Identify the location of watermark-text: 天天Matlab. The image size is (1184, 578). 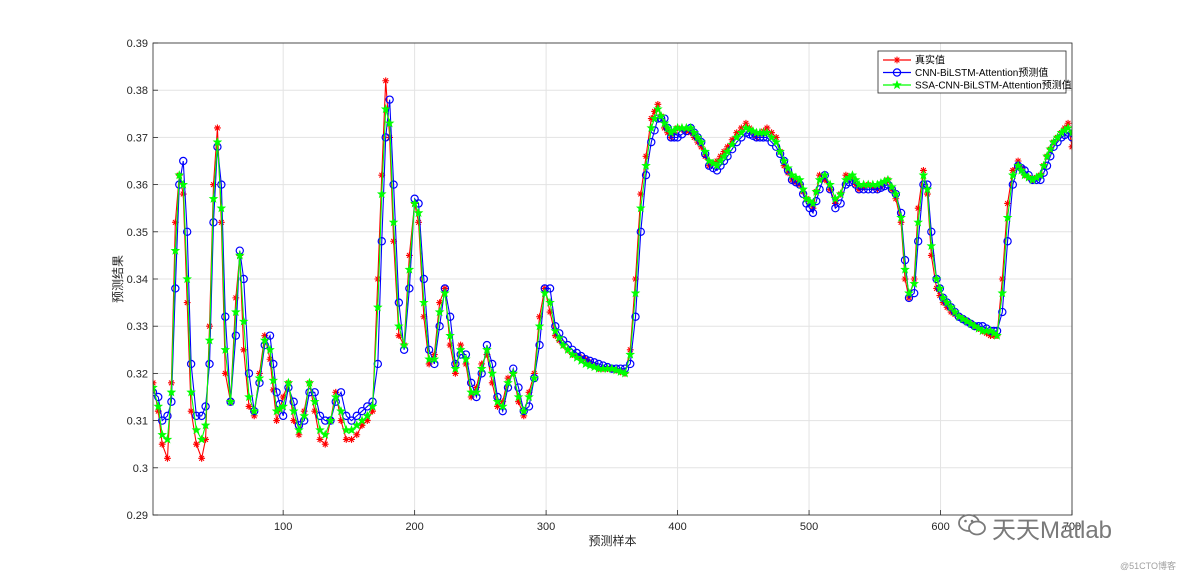
(1052, 530).